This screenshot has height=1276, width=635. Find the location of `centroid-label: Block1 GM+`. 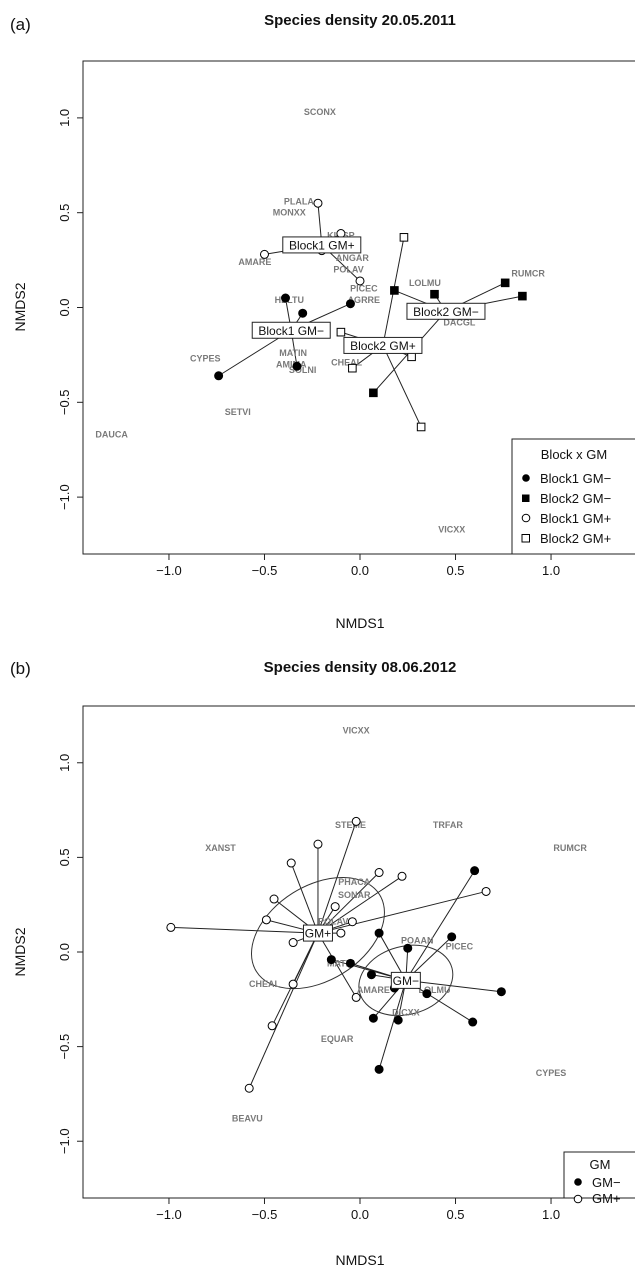

centroid-label: Block1 GM+ is located at coordinates (322, 245).